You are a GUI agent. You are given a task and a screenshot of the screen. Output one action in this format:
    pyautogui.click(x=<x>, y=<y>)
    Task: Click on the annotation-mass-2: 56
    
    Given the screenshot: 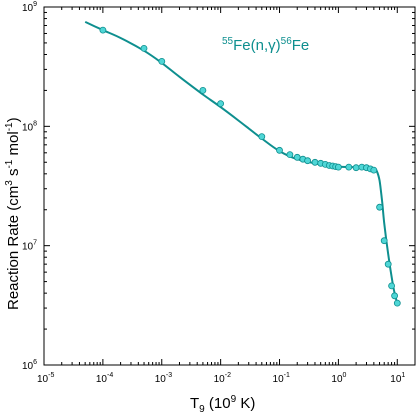 What is the action you would take?
    pyautogui.click(x=287, y=41)
    